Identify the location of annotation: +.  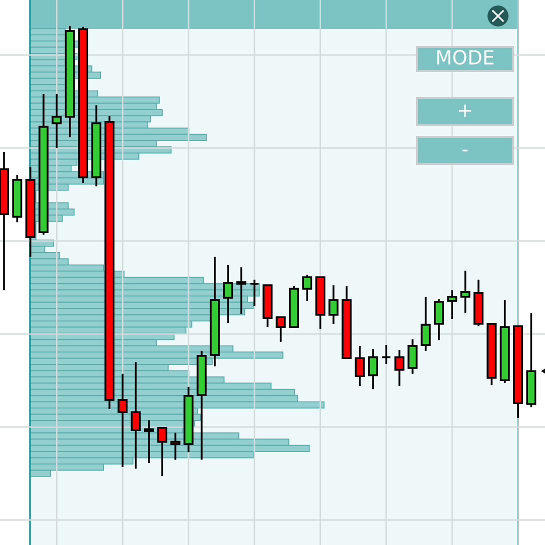
(465, 110).